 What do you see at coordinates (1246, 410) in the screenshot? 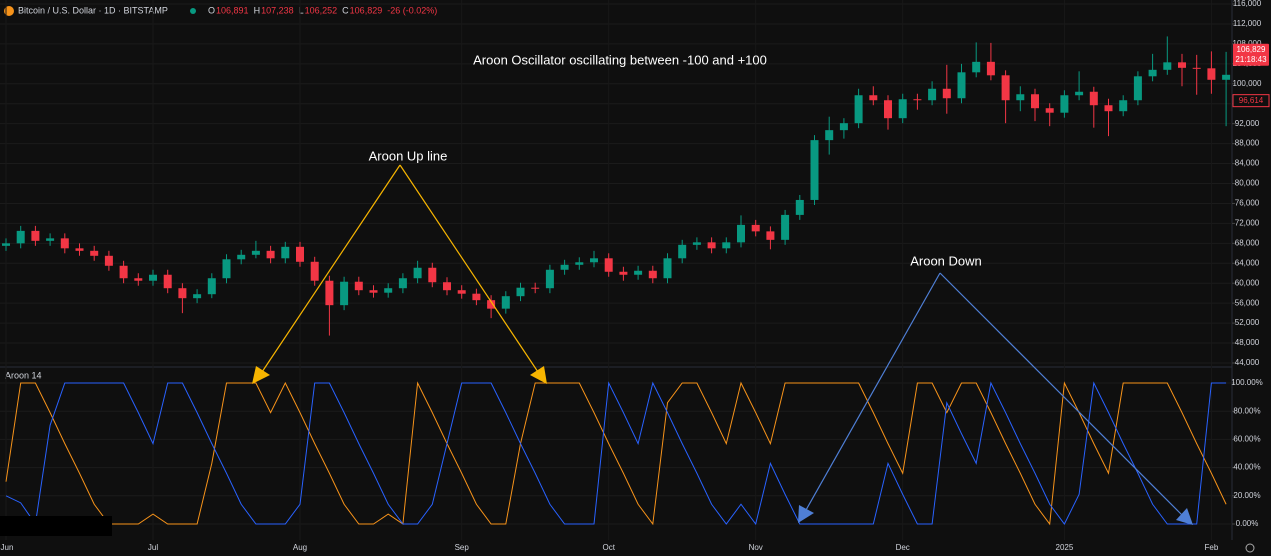
I see `y-tick-label: 80.00%` at bounding box center [1246, 410].